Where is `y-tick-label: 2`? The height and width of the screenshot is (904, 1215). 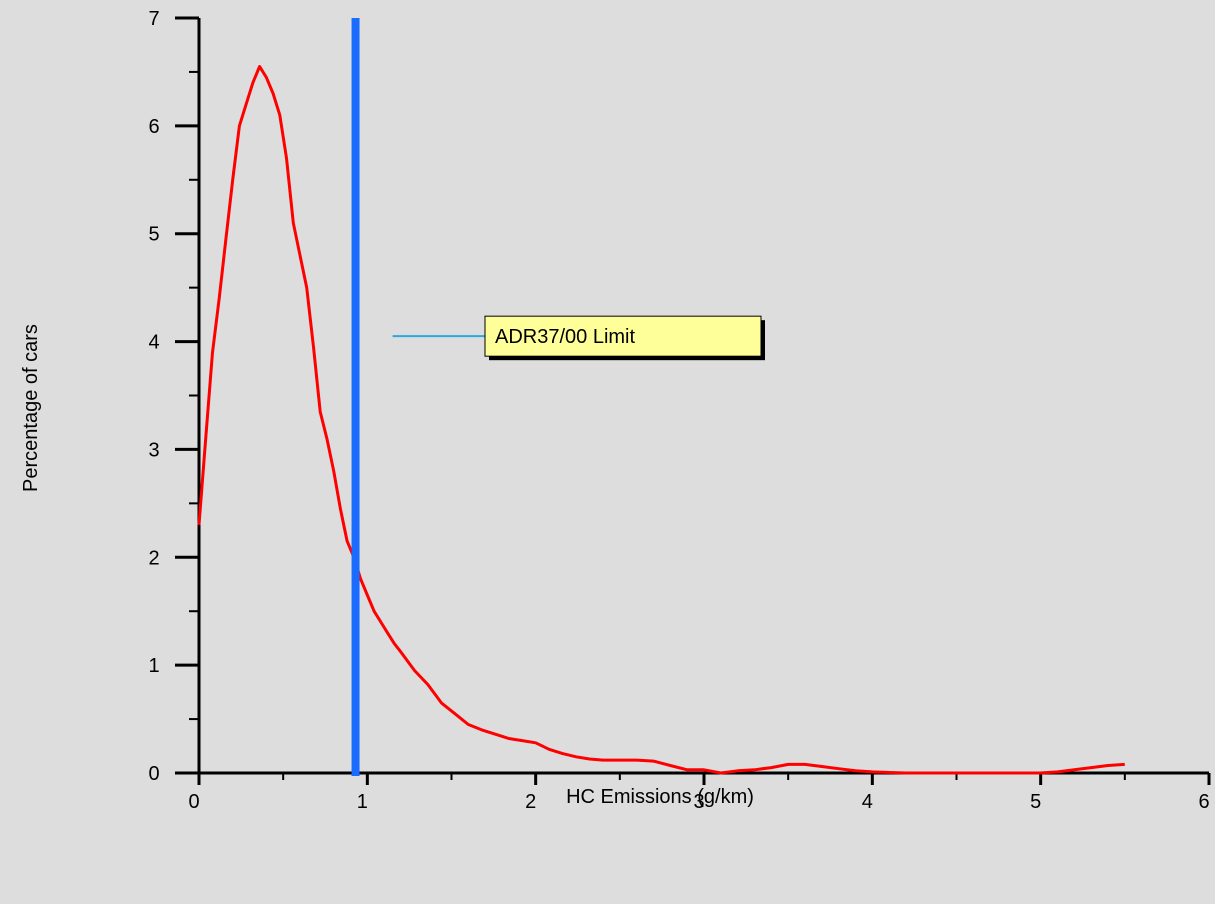 y-tick-label: 2 is located at coordinates (153, 558).